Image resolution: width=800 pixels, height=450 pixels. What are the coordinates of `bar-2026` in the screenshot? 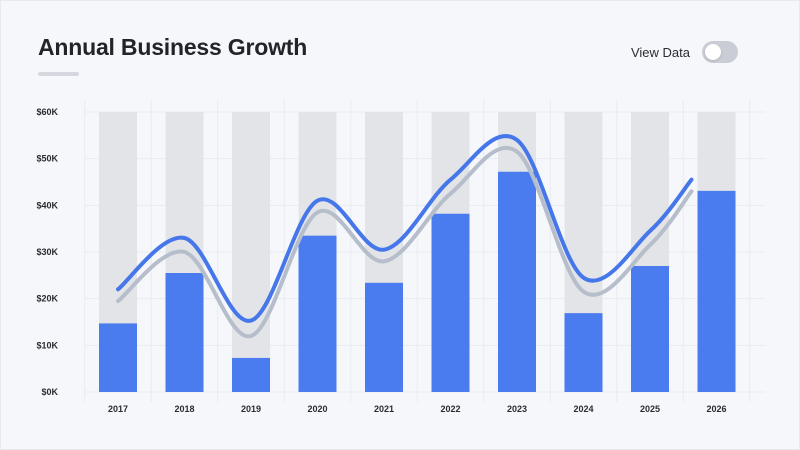 It's located at (716, 291).